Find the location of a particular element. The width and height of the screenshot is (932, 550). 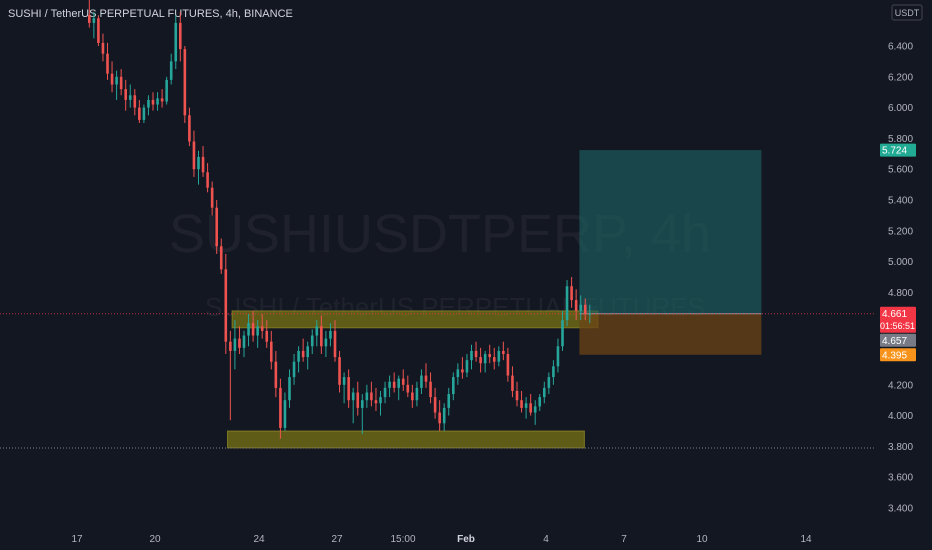

time-tick-label: 17 is located at coordinates (77, 539).